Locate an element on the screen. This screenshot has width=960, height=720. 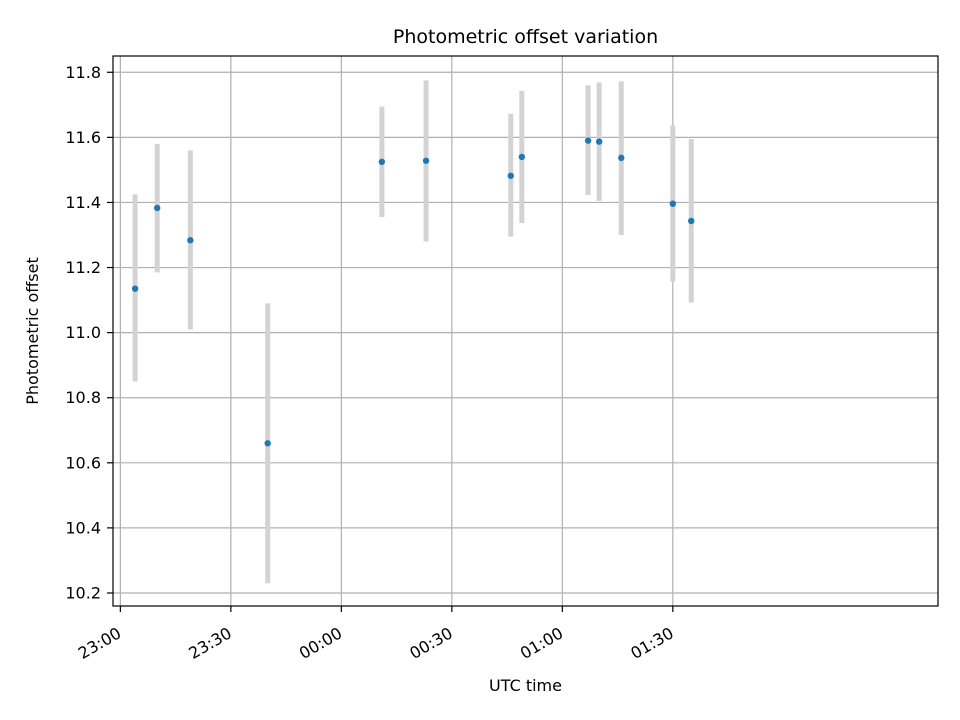
x-tick-label: 23:00 is located at coordinates (99, 643).